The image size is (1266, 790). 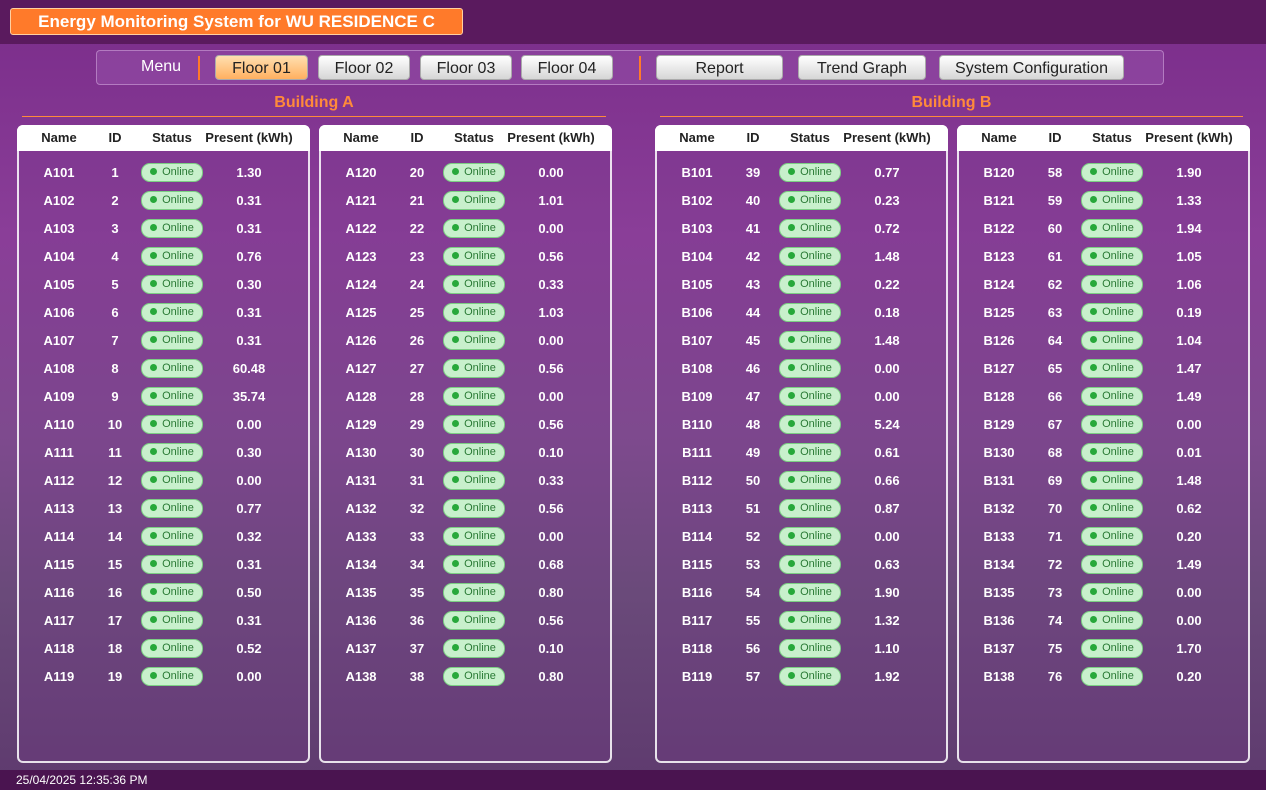 I want to click on room-name: B102, so click(x=697, y=200).